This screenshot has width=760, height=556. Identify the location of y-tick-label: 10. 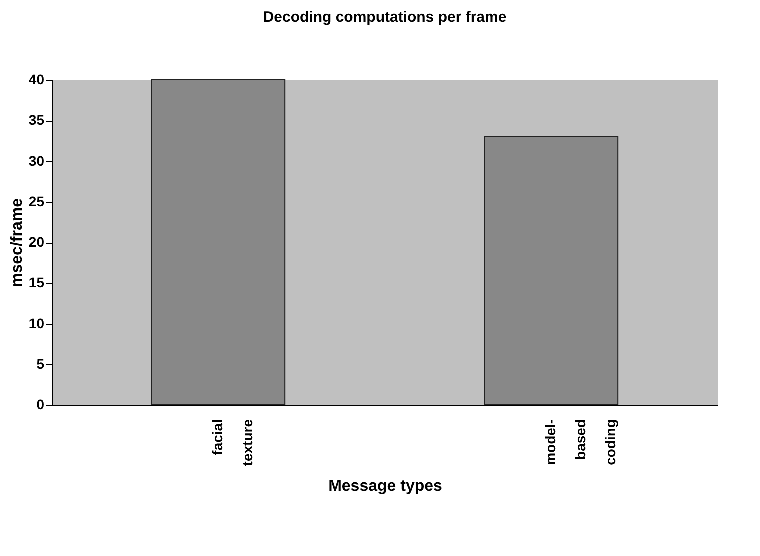
(36, 323).